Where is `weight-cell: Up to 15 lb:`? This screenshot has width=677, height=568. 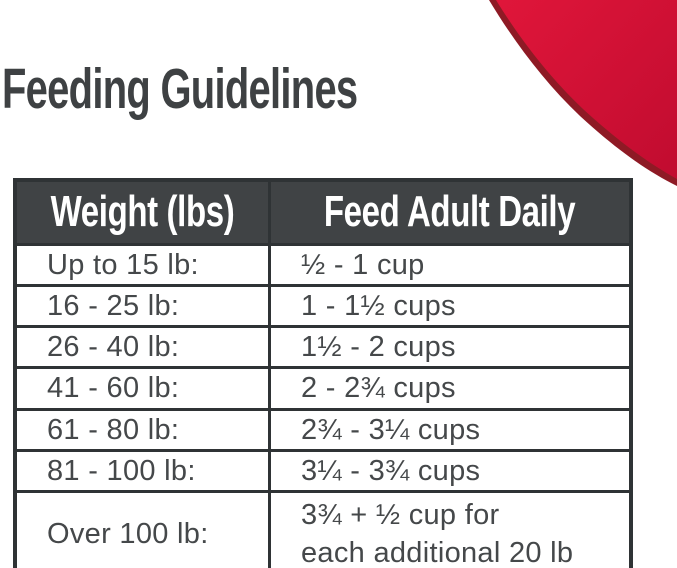
weight-cell: Up to 15 lb: is located at coordinates (142, 264).